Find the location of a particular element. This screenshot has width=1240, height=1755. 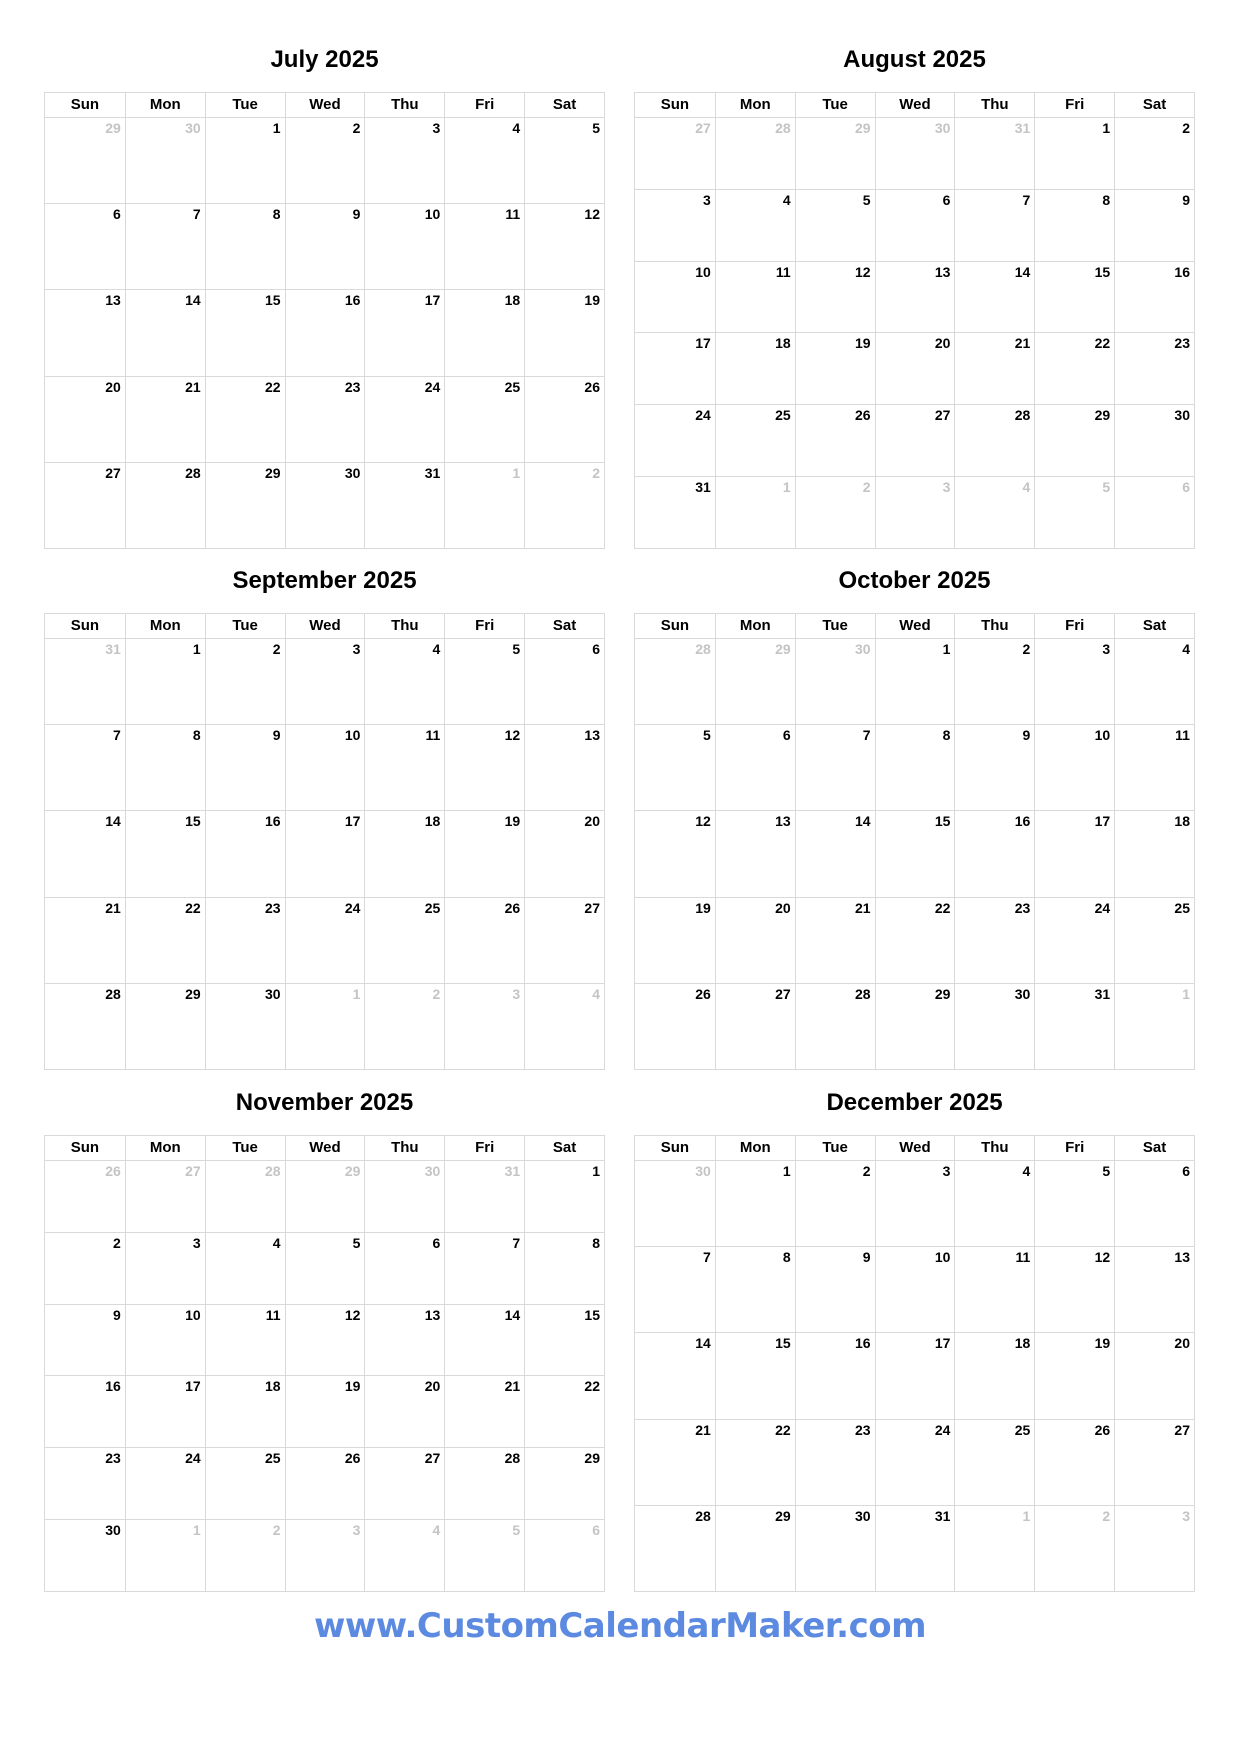

day-cell: 28 is located at coordinates (994, 441).